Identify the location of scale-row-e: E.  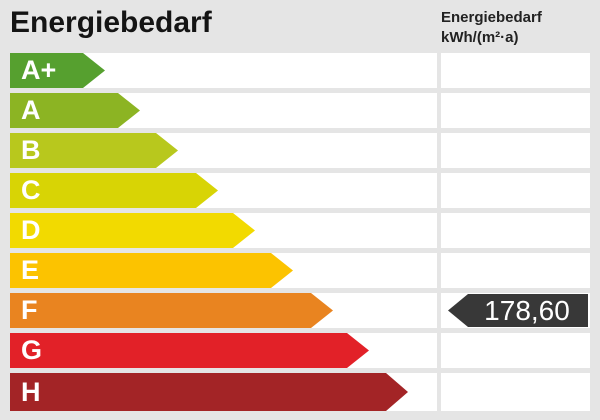
(305, 270).